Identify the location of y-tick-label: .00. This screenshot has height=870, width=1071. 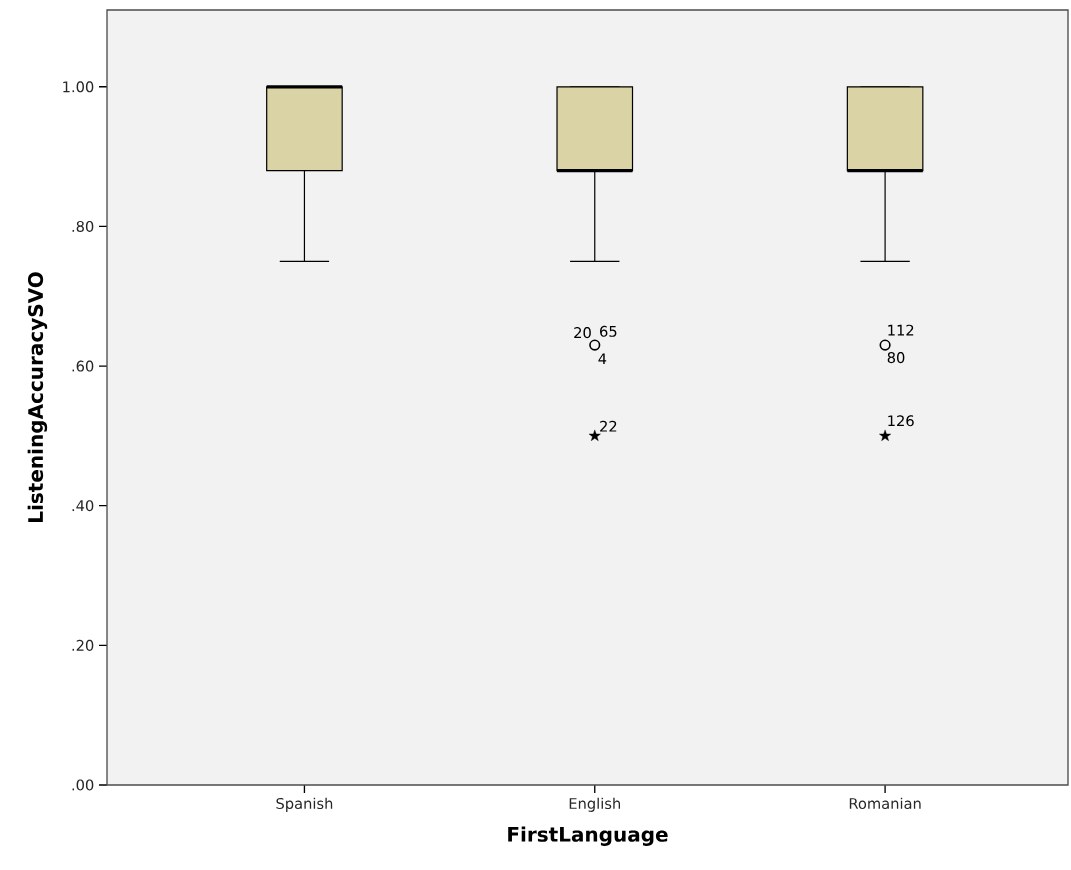
(83, 785).